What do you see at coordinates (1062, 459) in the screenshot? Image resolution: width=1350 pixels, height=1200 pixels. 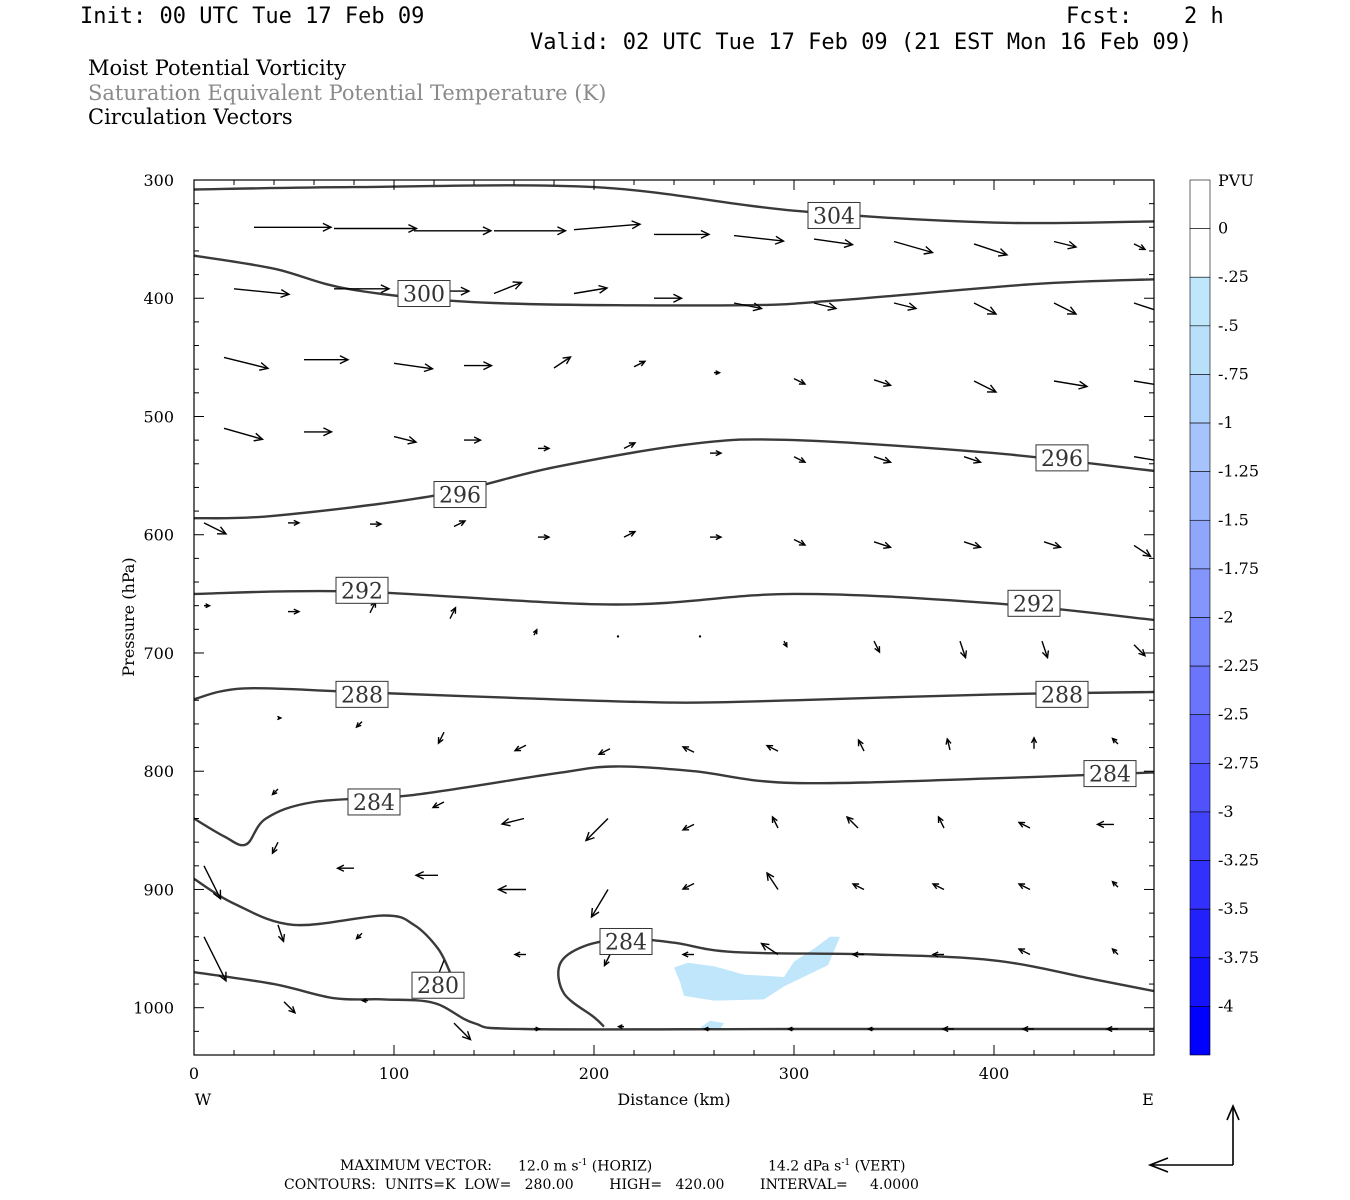 I see `contour-label-text: 296` at bounding box center [1062, 459].